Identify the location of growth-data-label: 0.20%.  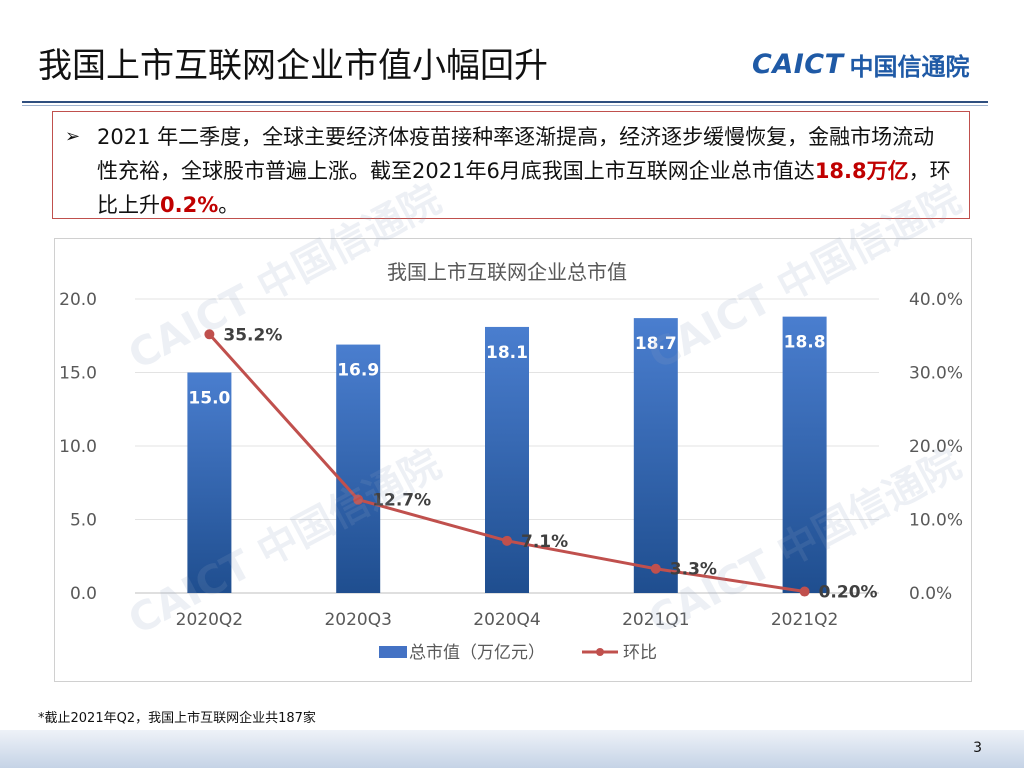
(848, 593).